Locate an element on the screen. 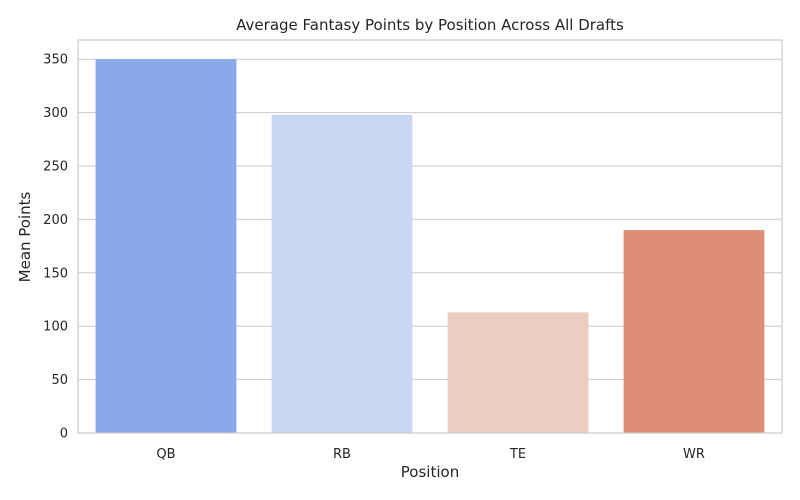 This screenshot has width=800, height=500. x-tick-label: QB is located at coordinates (165, 454).